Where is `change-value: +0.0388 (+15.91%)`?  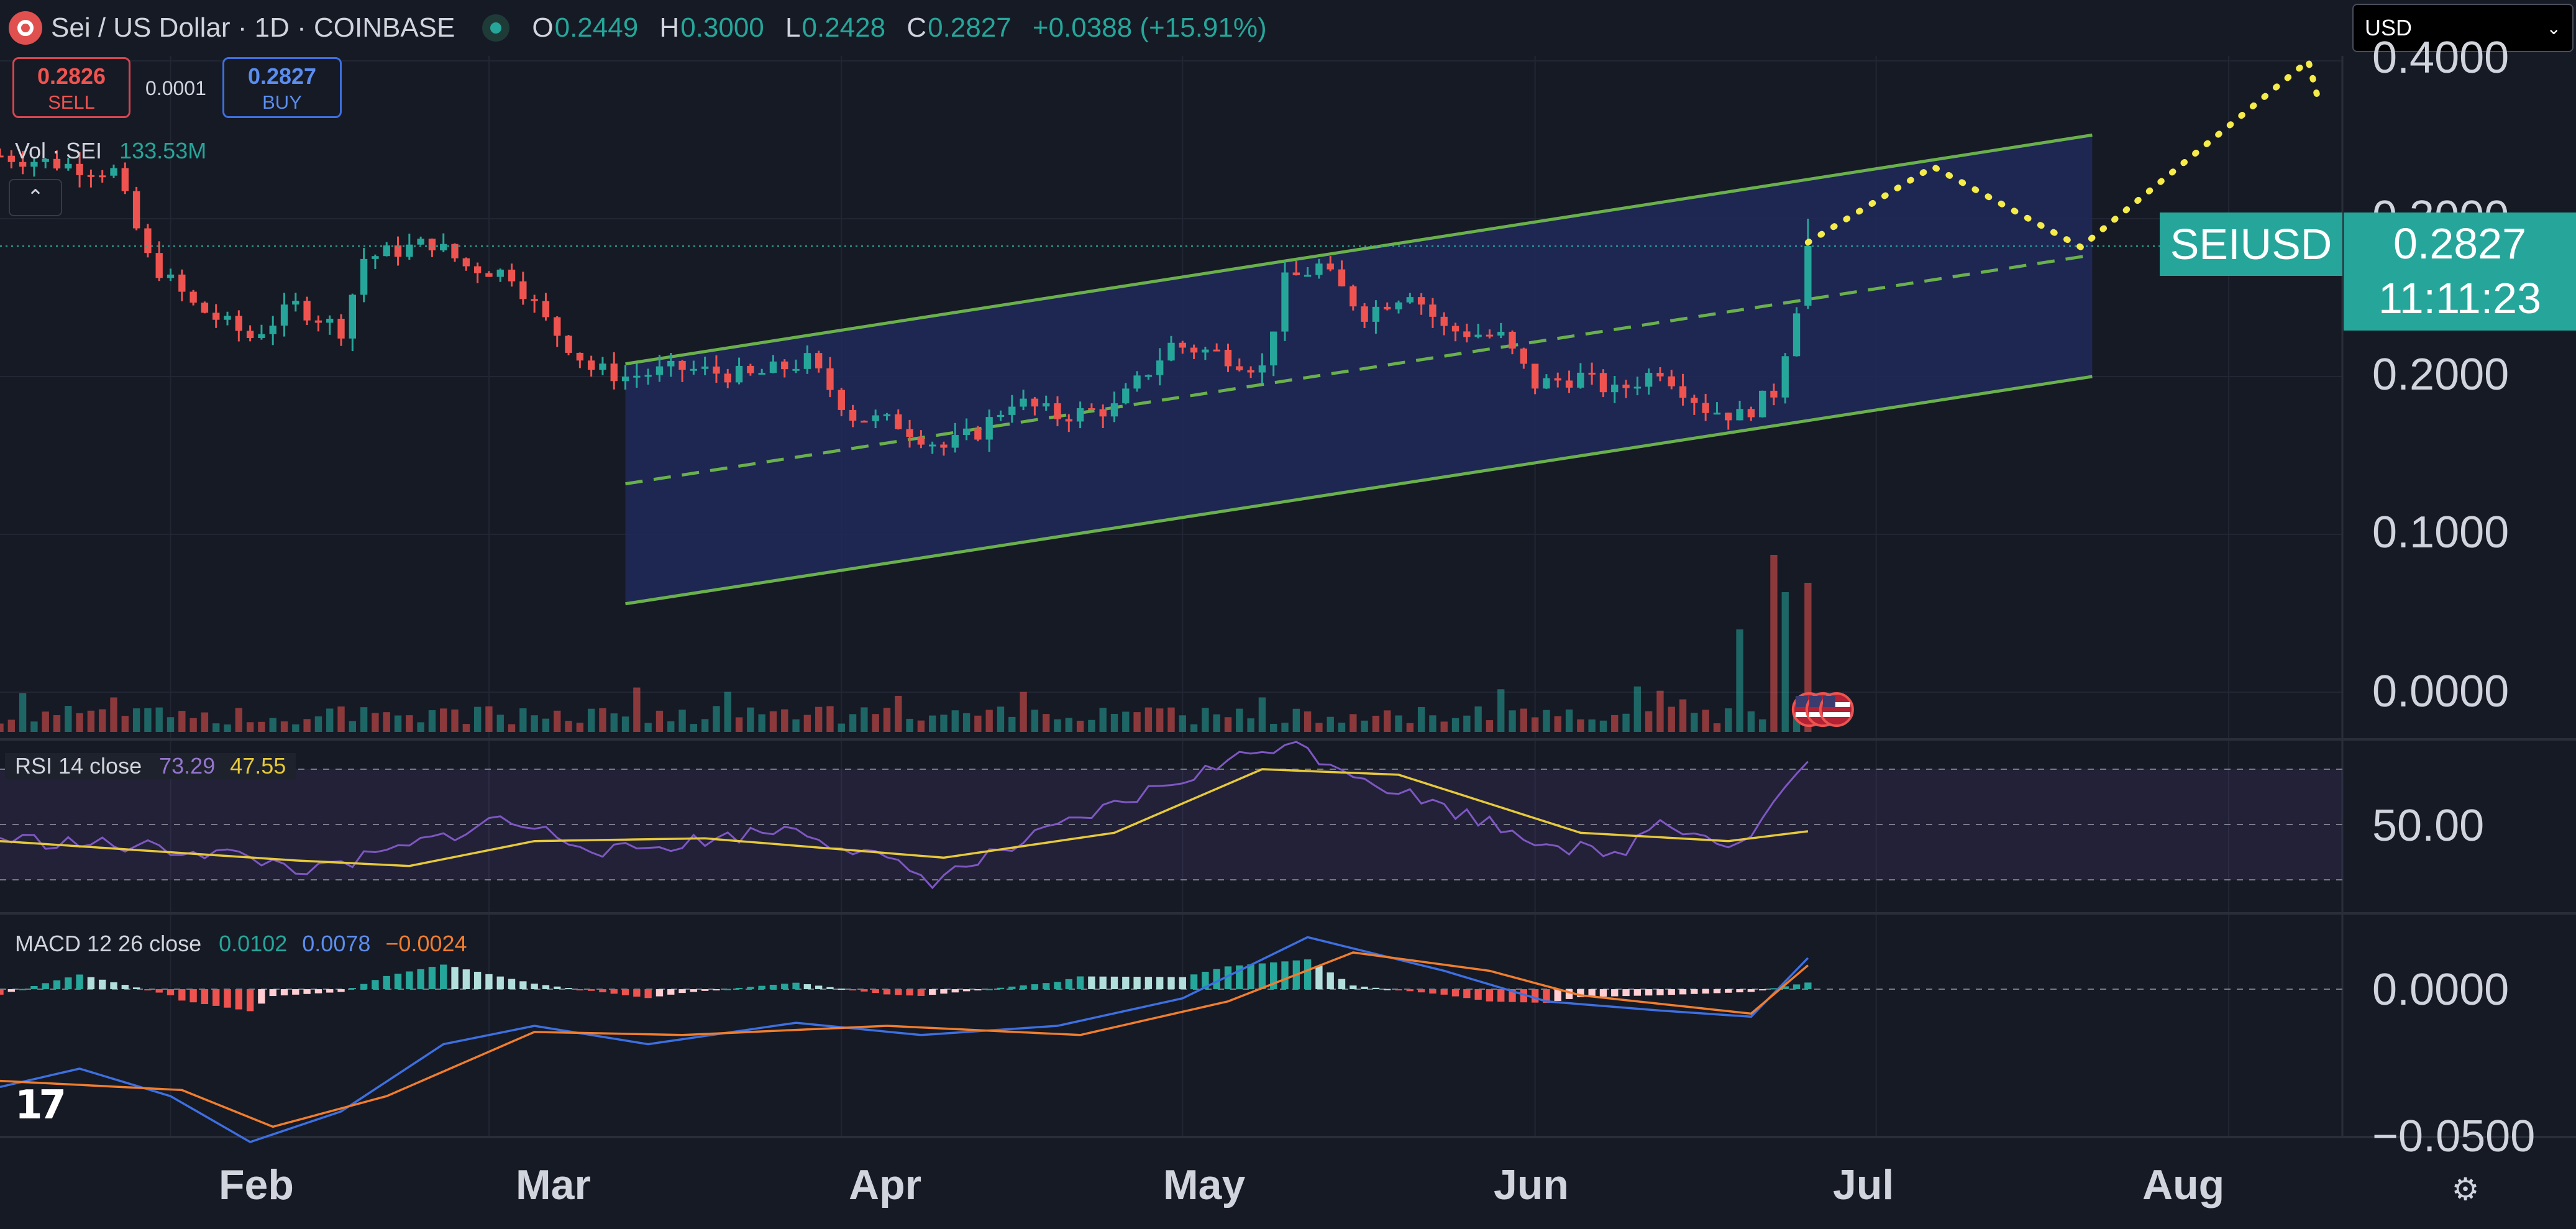
change-value: +0.0388 (+15.91%) is located at coordinates (1149, 27).